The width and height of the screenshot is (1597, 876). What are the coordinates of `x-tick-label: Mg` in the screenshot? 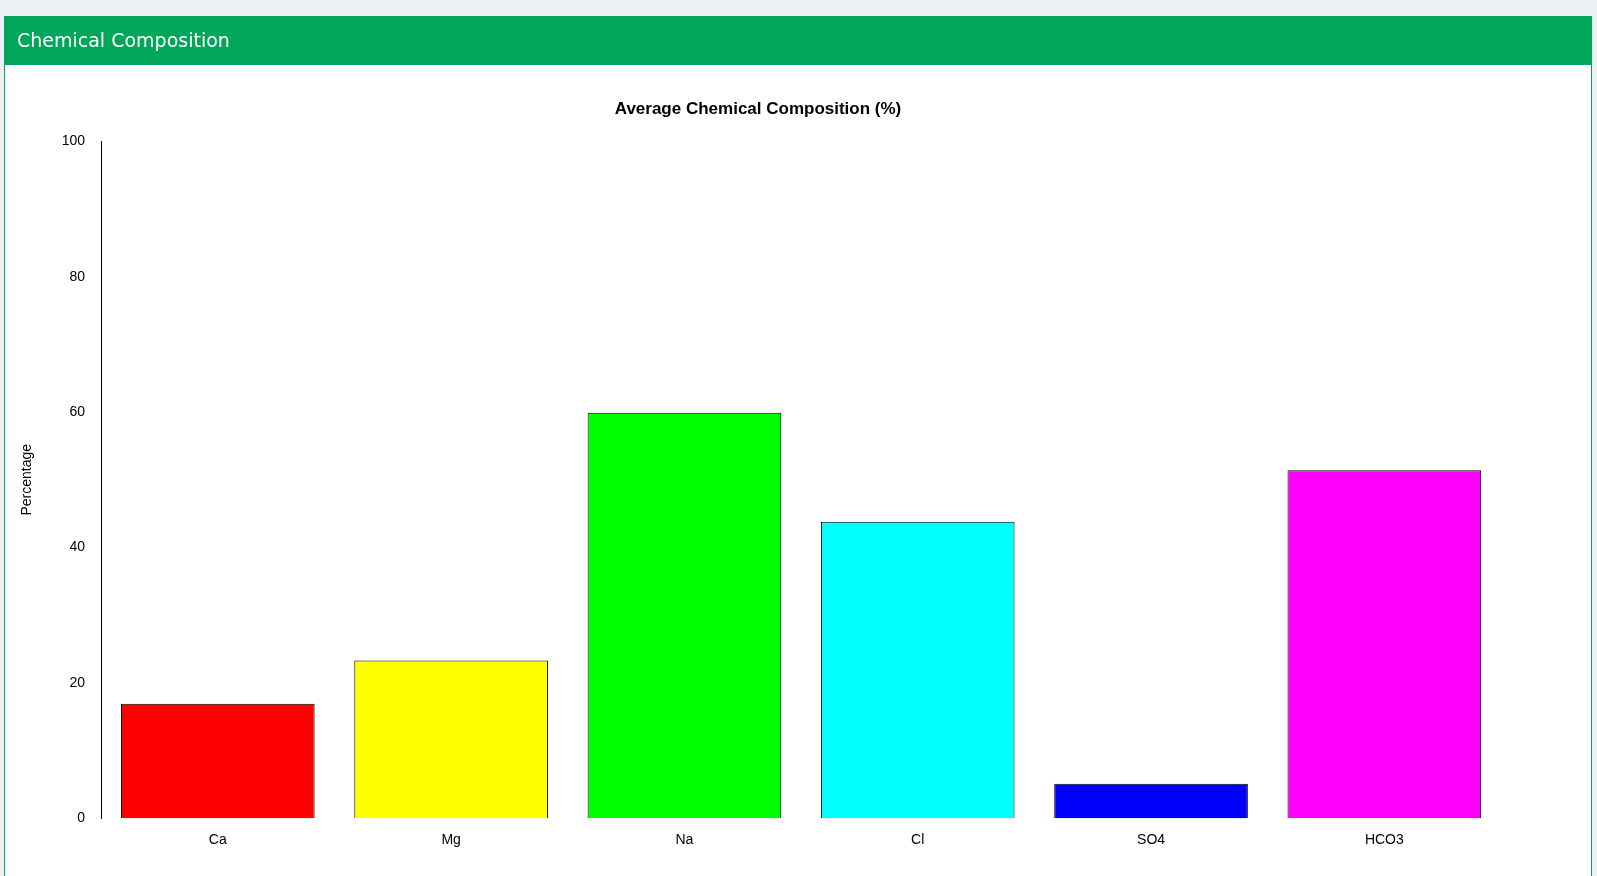 It's located at (451, 839).